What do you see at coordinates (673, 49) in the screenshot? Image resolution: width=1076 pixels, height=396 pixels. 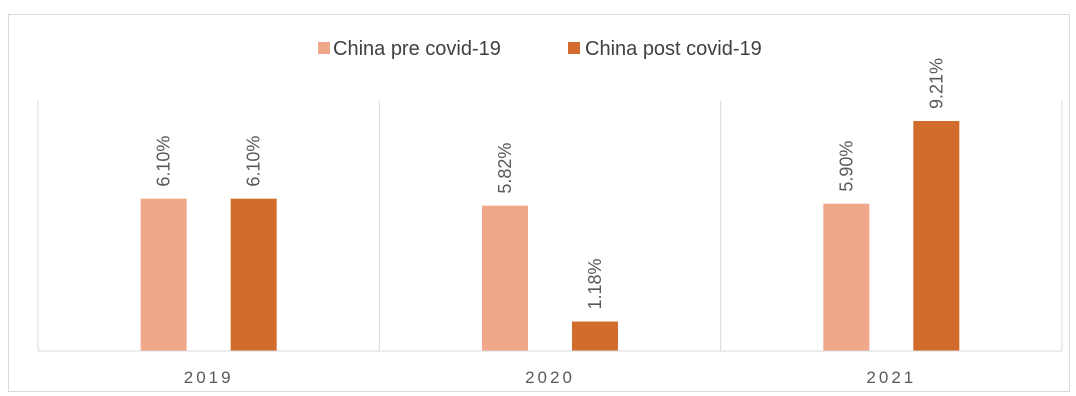 I see `legend-label-2: China post covid-19` at bounding box center [673, 49].